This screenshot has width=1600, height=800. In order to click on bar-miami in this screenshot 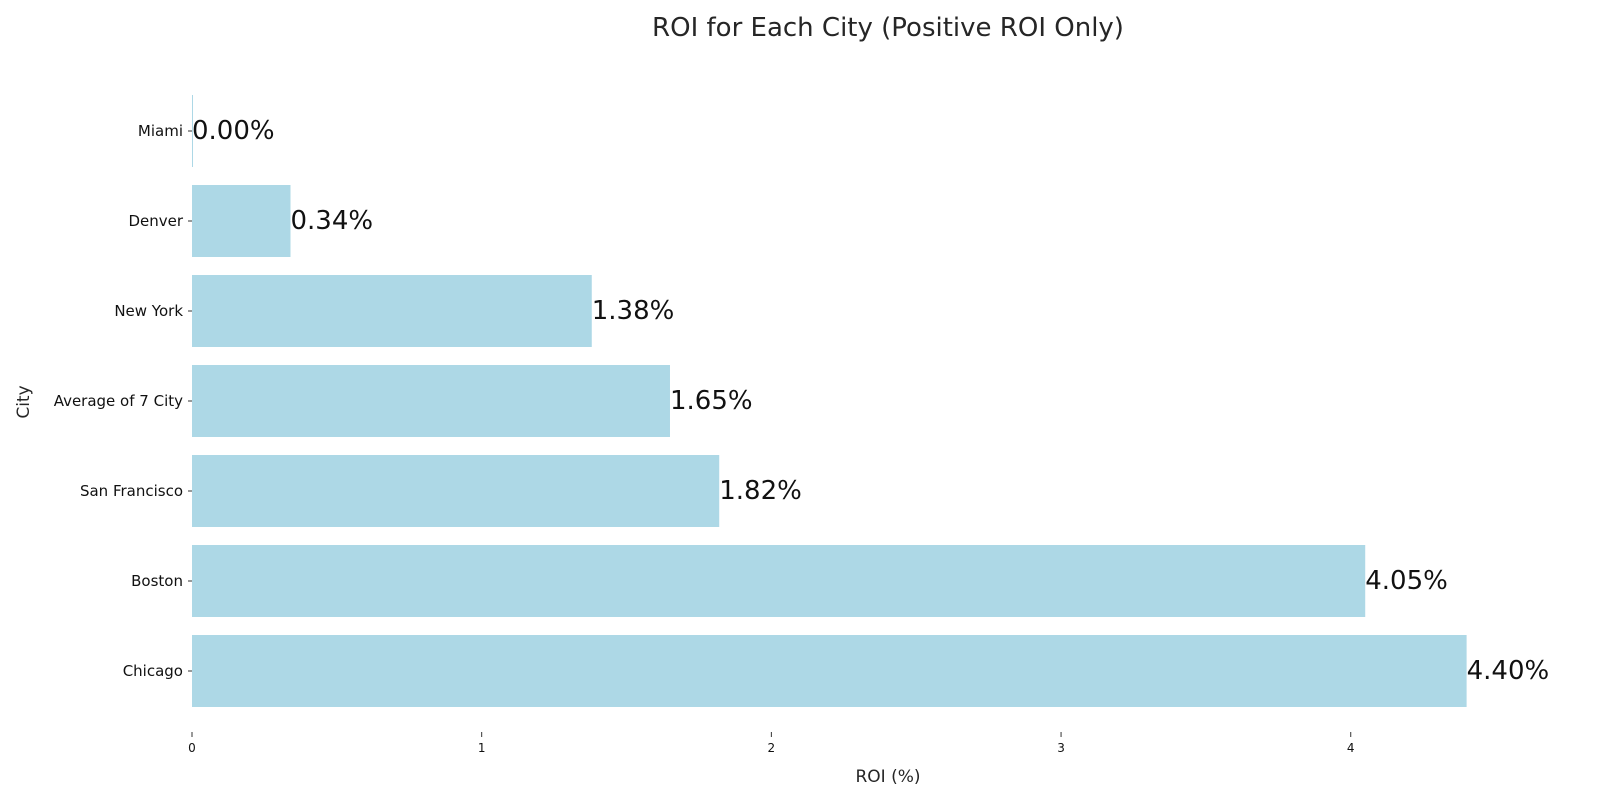, I will do `click(192, 131)`.